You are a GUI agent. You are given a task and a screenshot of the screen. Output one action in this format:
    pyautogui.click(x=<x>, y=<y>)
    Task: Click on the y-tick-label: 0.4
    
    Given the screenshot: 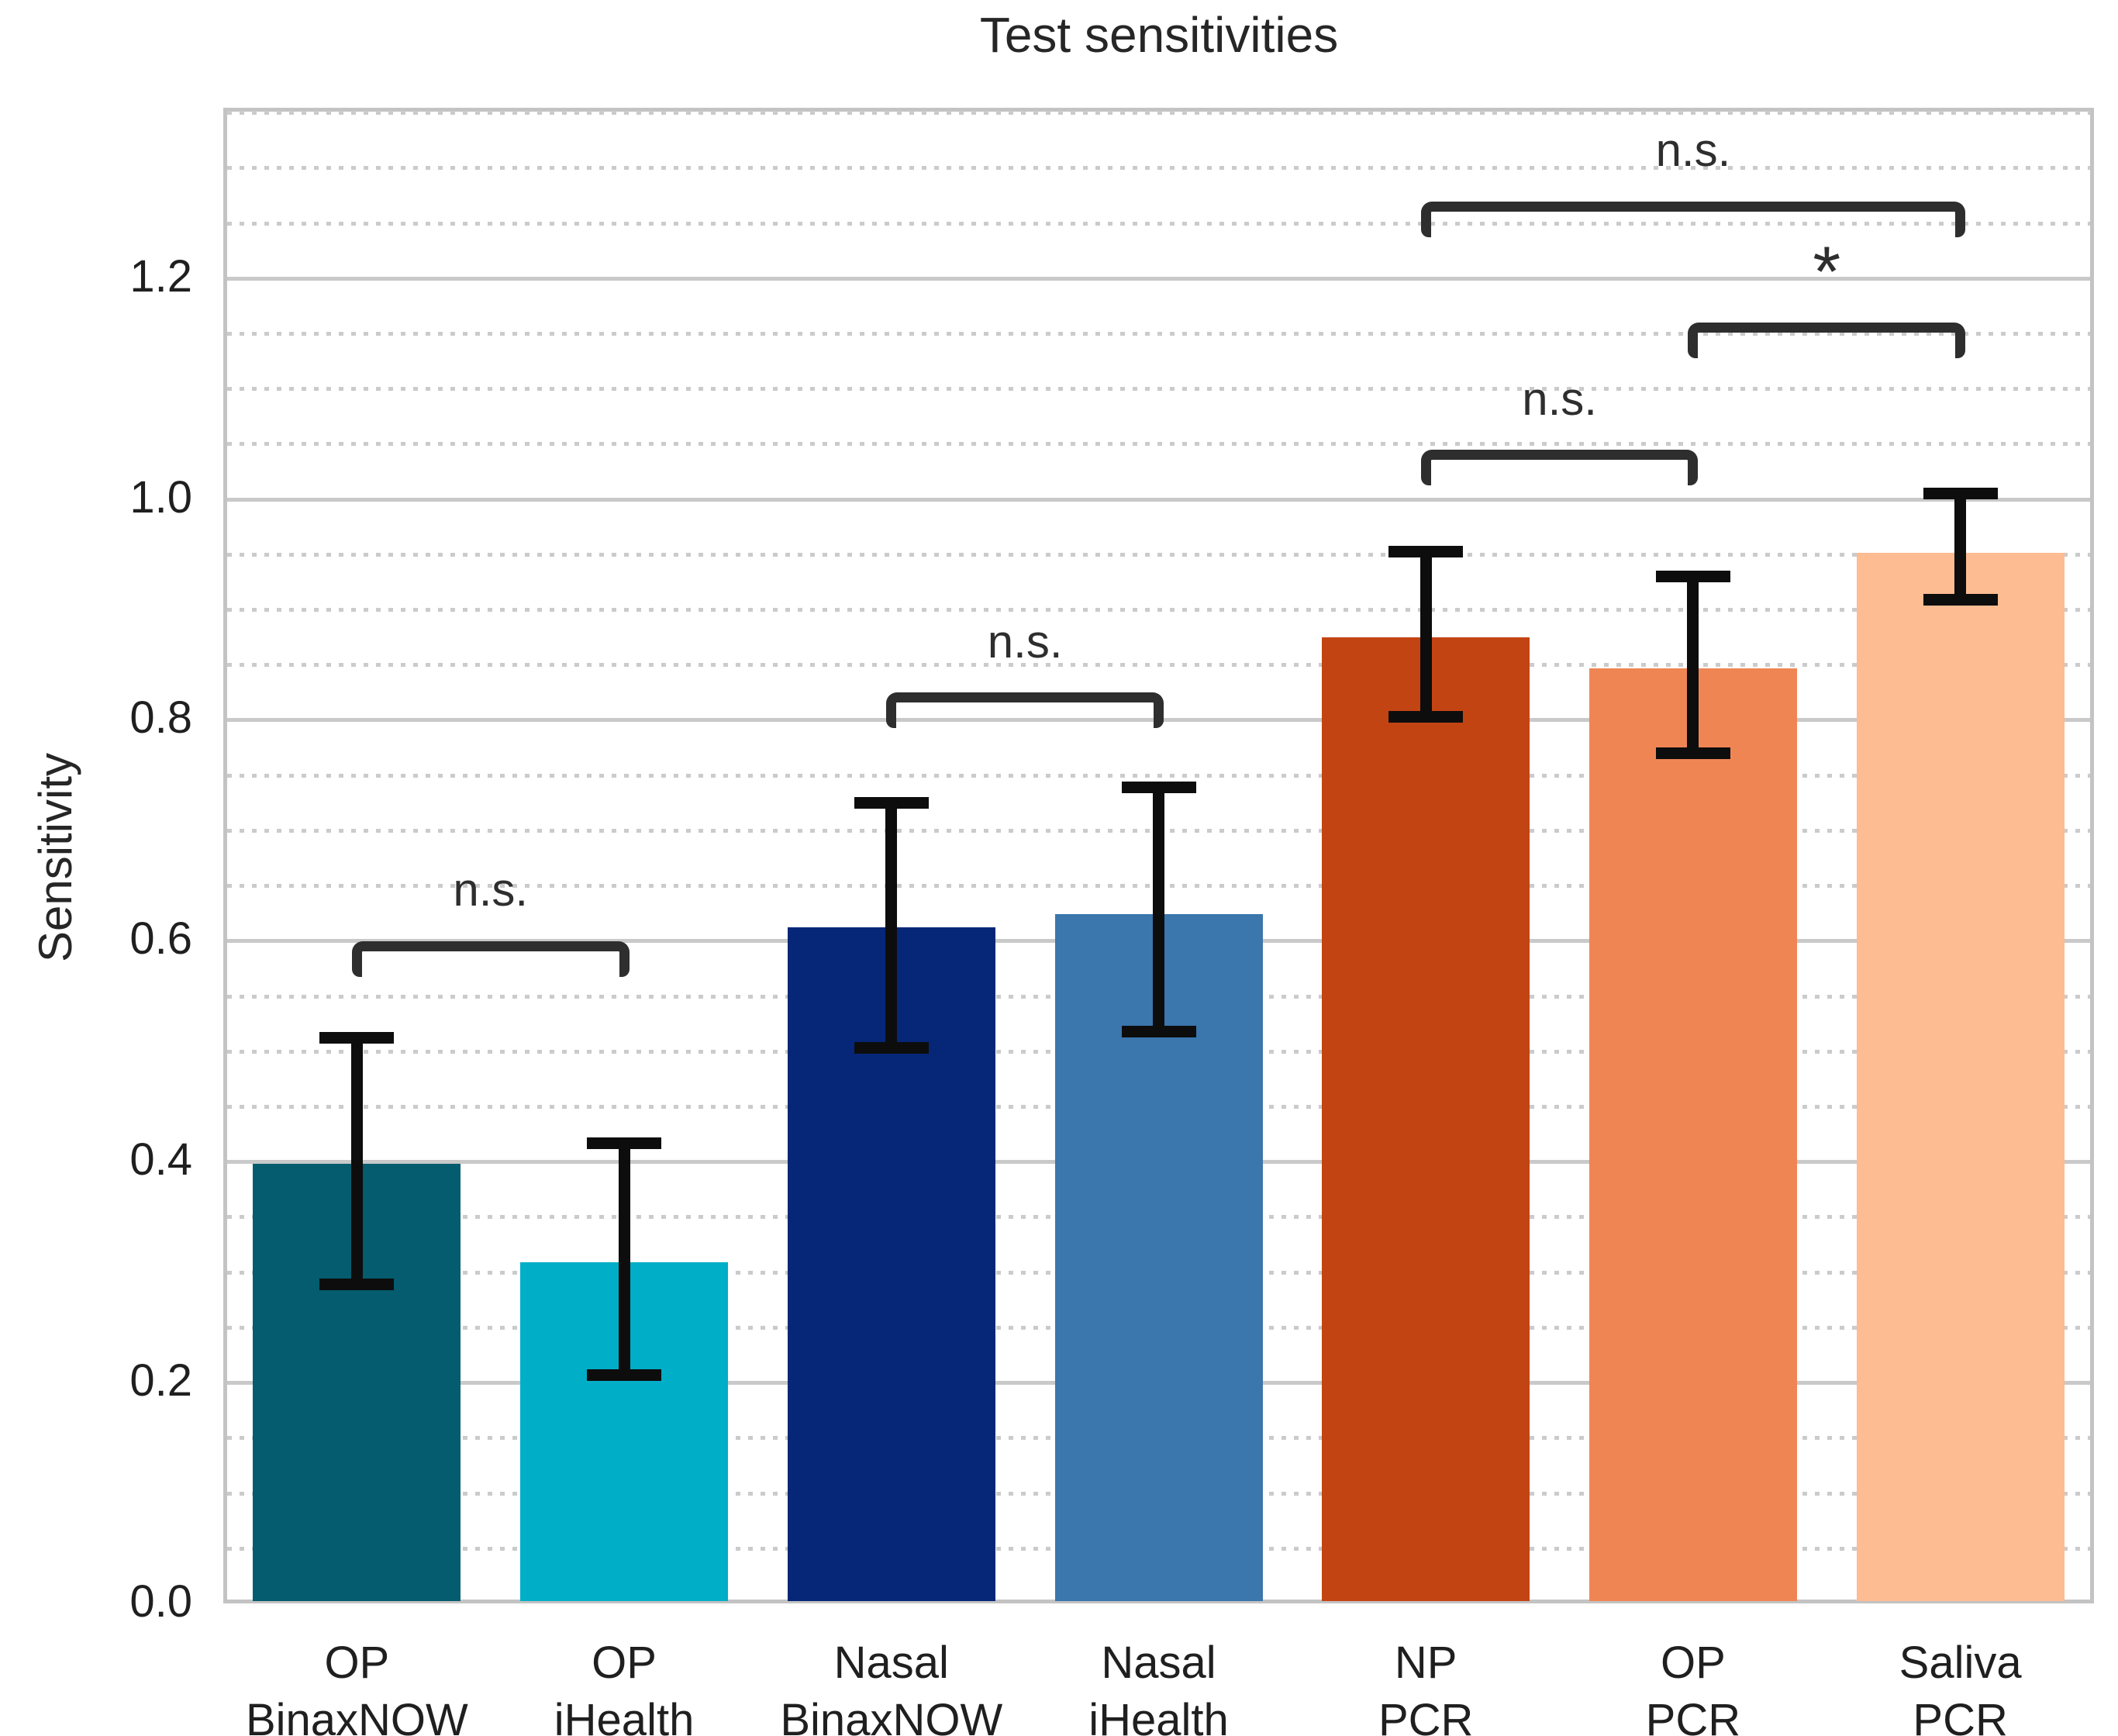 What is the action you would take?
    pyautogui.click(x=160, y=1160)
    